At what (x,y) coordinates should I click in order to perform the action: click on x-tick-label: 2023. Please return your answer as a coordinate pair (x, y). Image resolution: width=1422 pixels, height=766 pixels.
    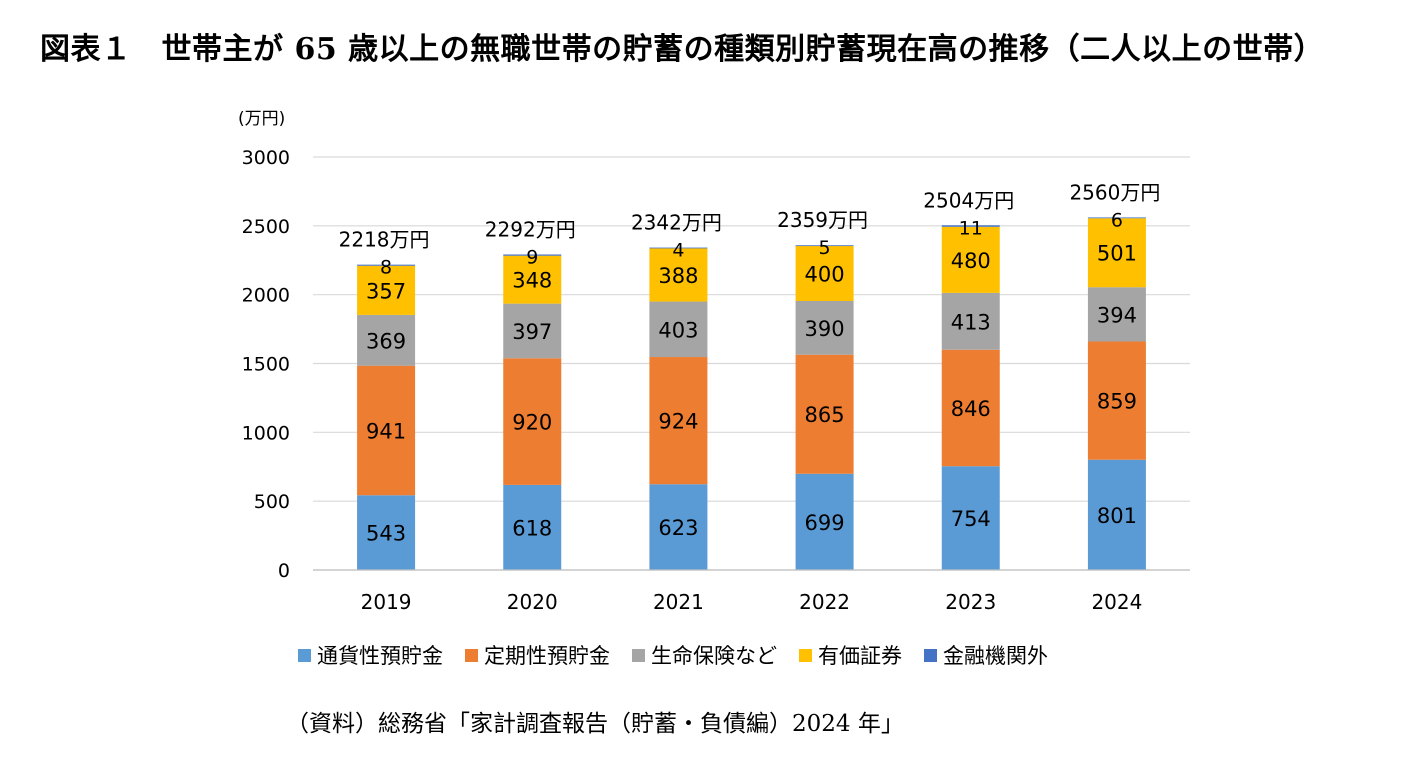
    Looking at the image, I should click on (970, 602).